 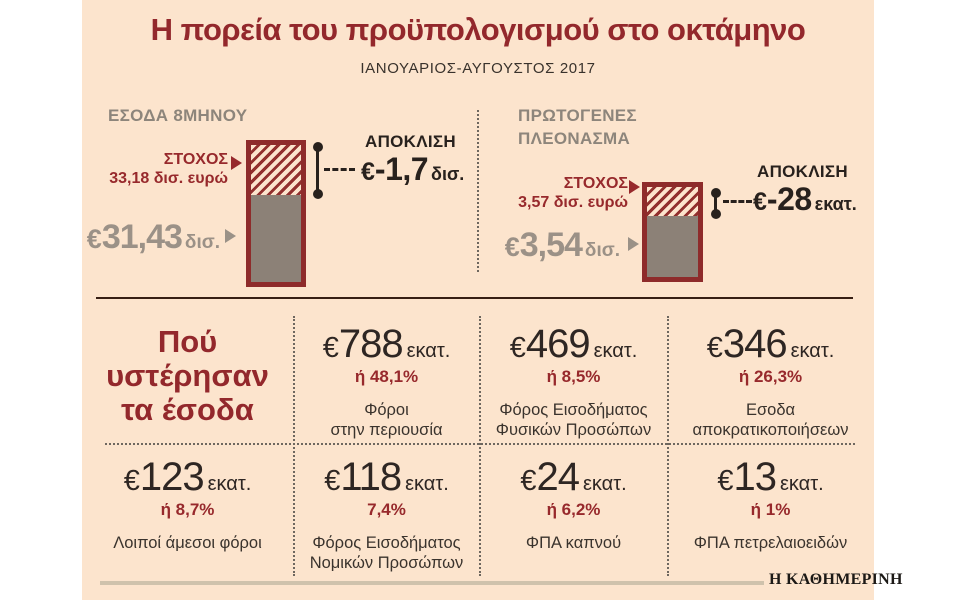 What do you see at coordinates (236, 163) in the screenshot?
I see `revenue-target-arrow-icon` at bounding box center [236, 163].